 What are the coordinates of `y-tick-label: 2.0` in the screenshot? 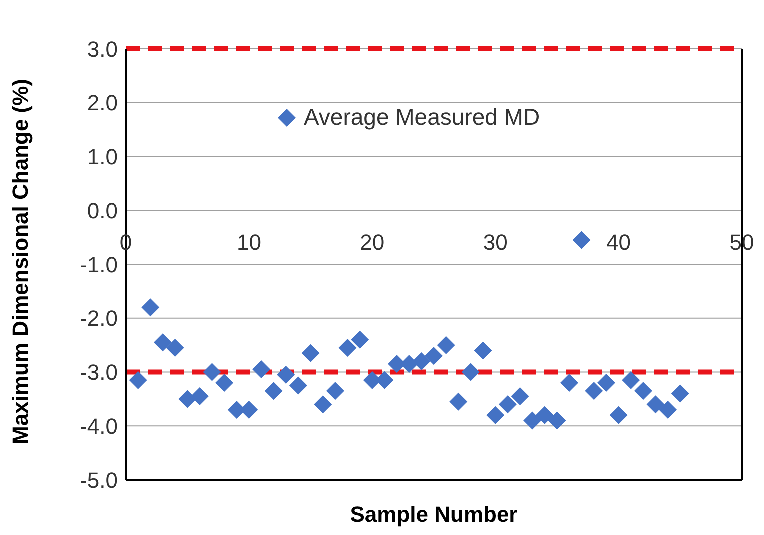 It's located at (102, 103).